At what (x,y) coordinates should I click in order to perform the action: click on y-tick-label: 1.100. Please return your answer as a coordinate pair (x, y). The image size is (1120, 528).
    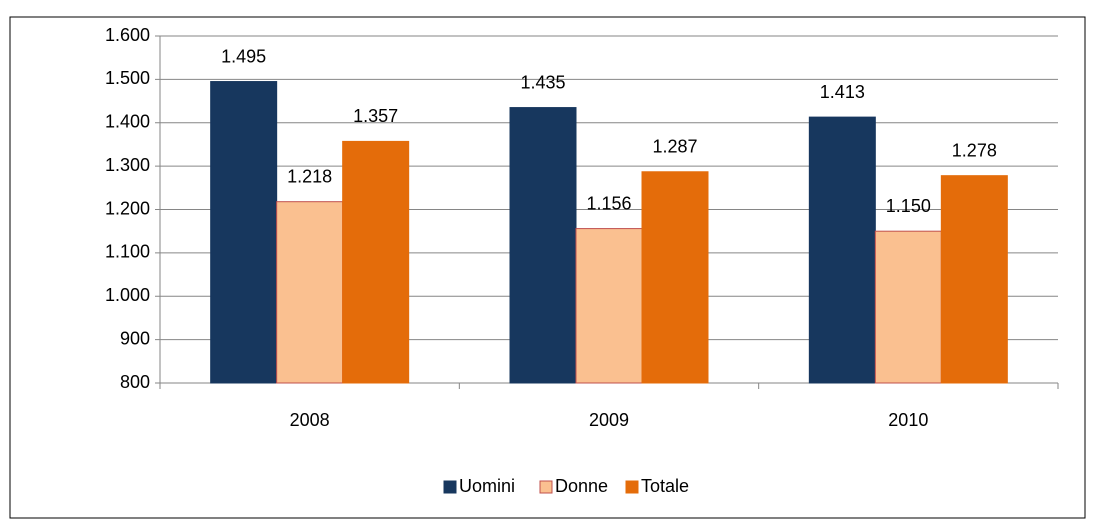
    Looking at the image, I should click on (127, 252).